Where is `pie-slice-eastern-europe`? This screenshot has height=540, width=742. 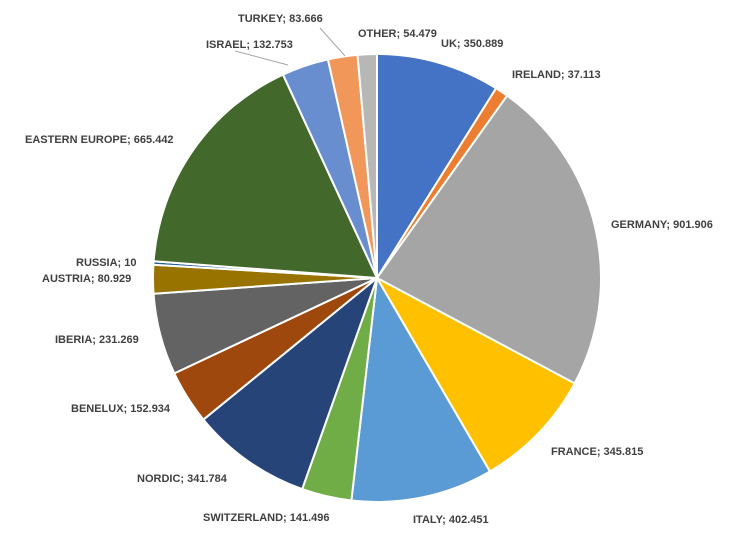 pie-slice-eastern-europe is located at coordinates (265, 176).